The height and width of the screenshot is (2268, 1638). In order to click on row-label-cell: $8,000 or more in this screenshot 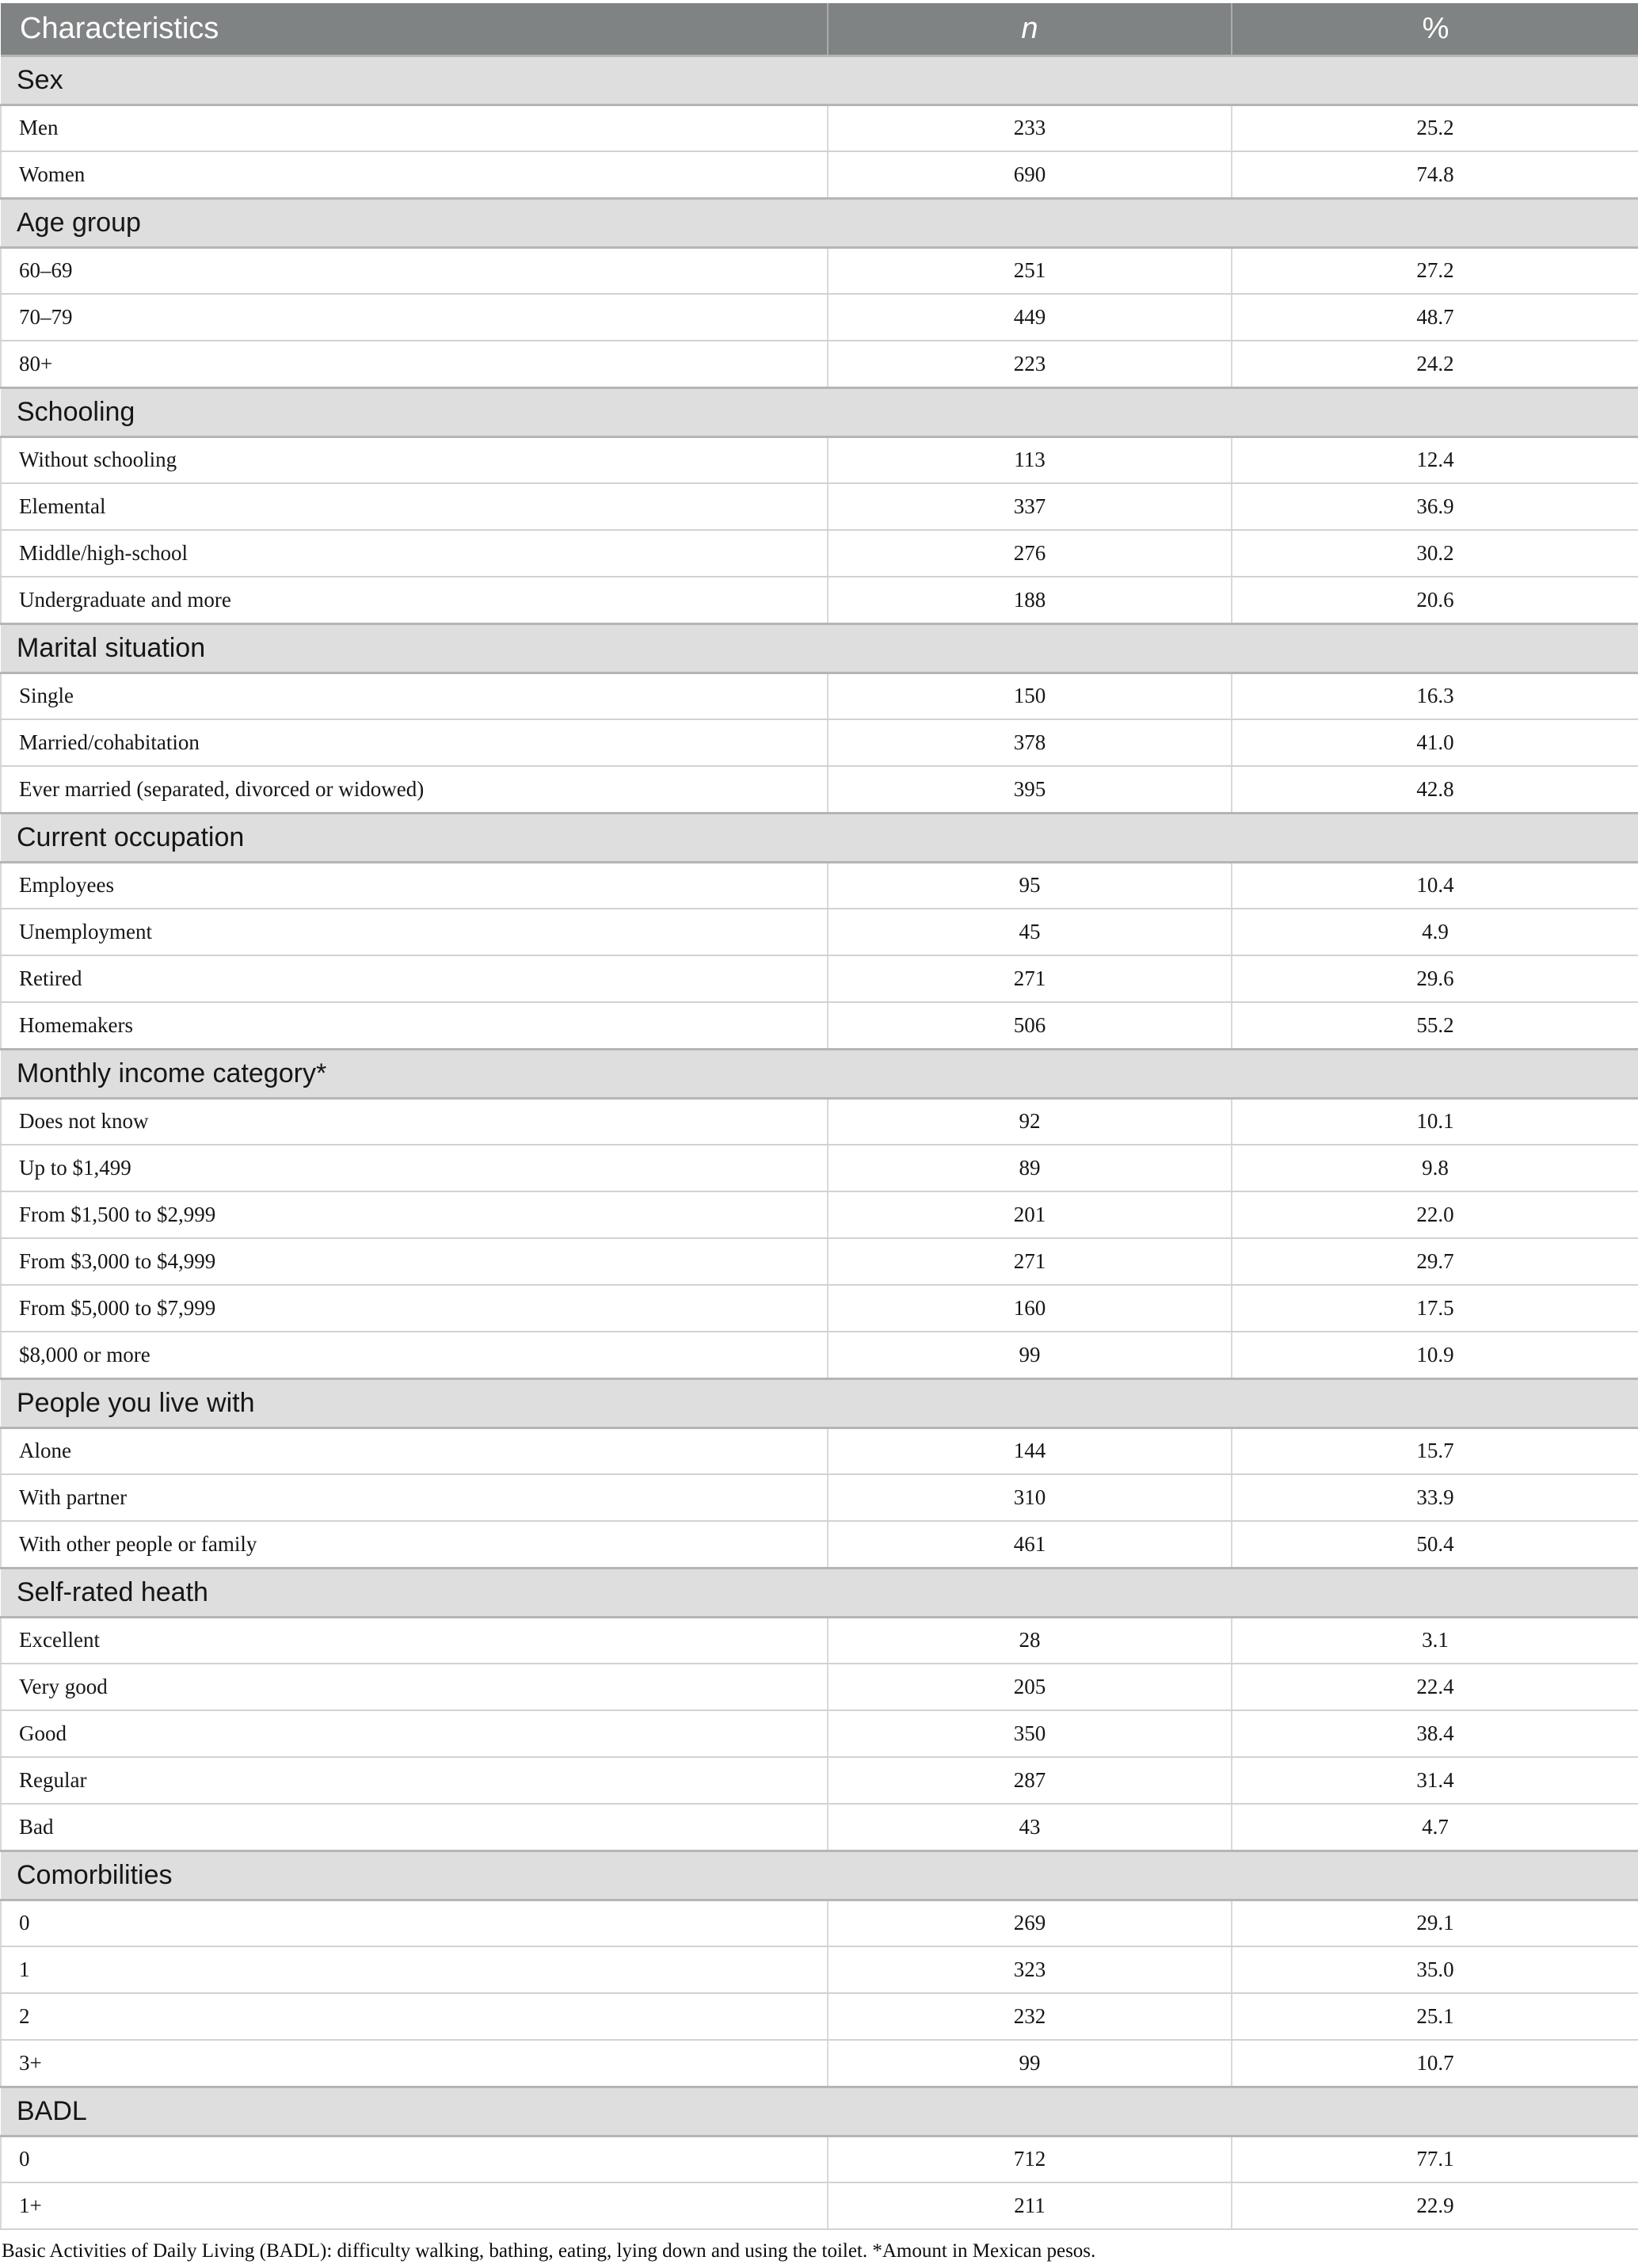, I will do `click(414, 1355)`.